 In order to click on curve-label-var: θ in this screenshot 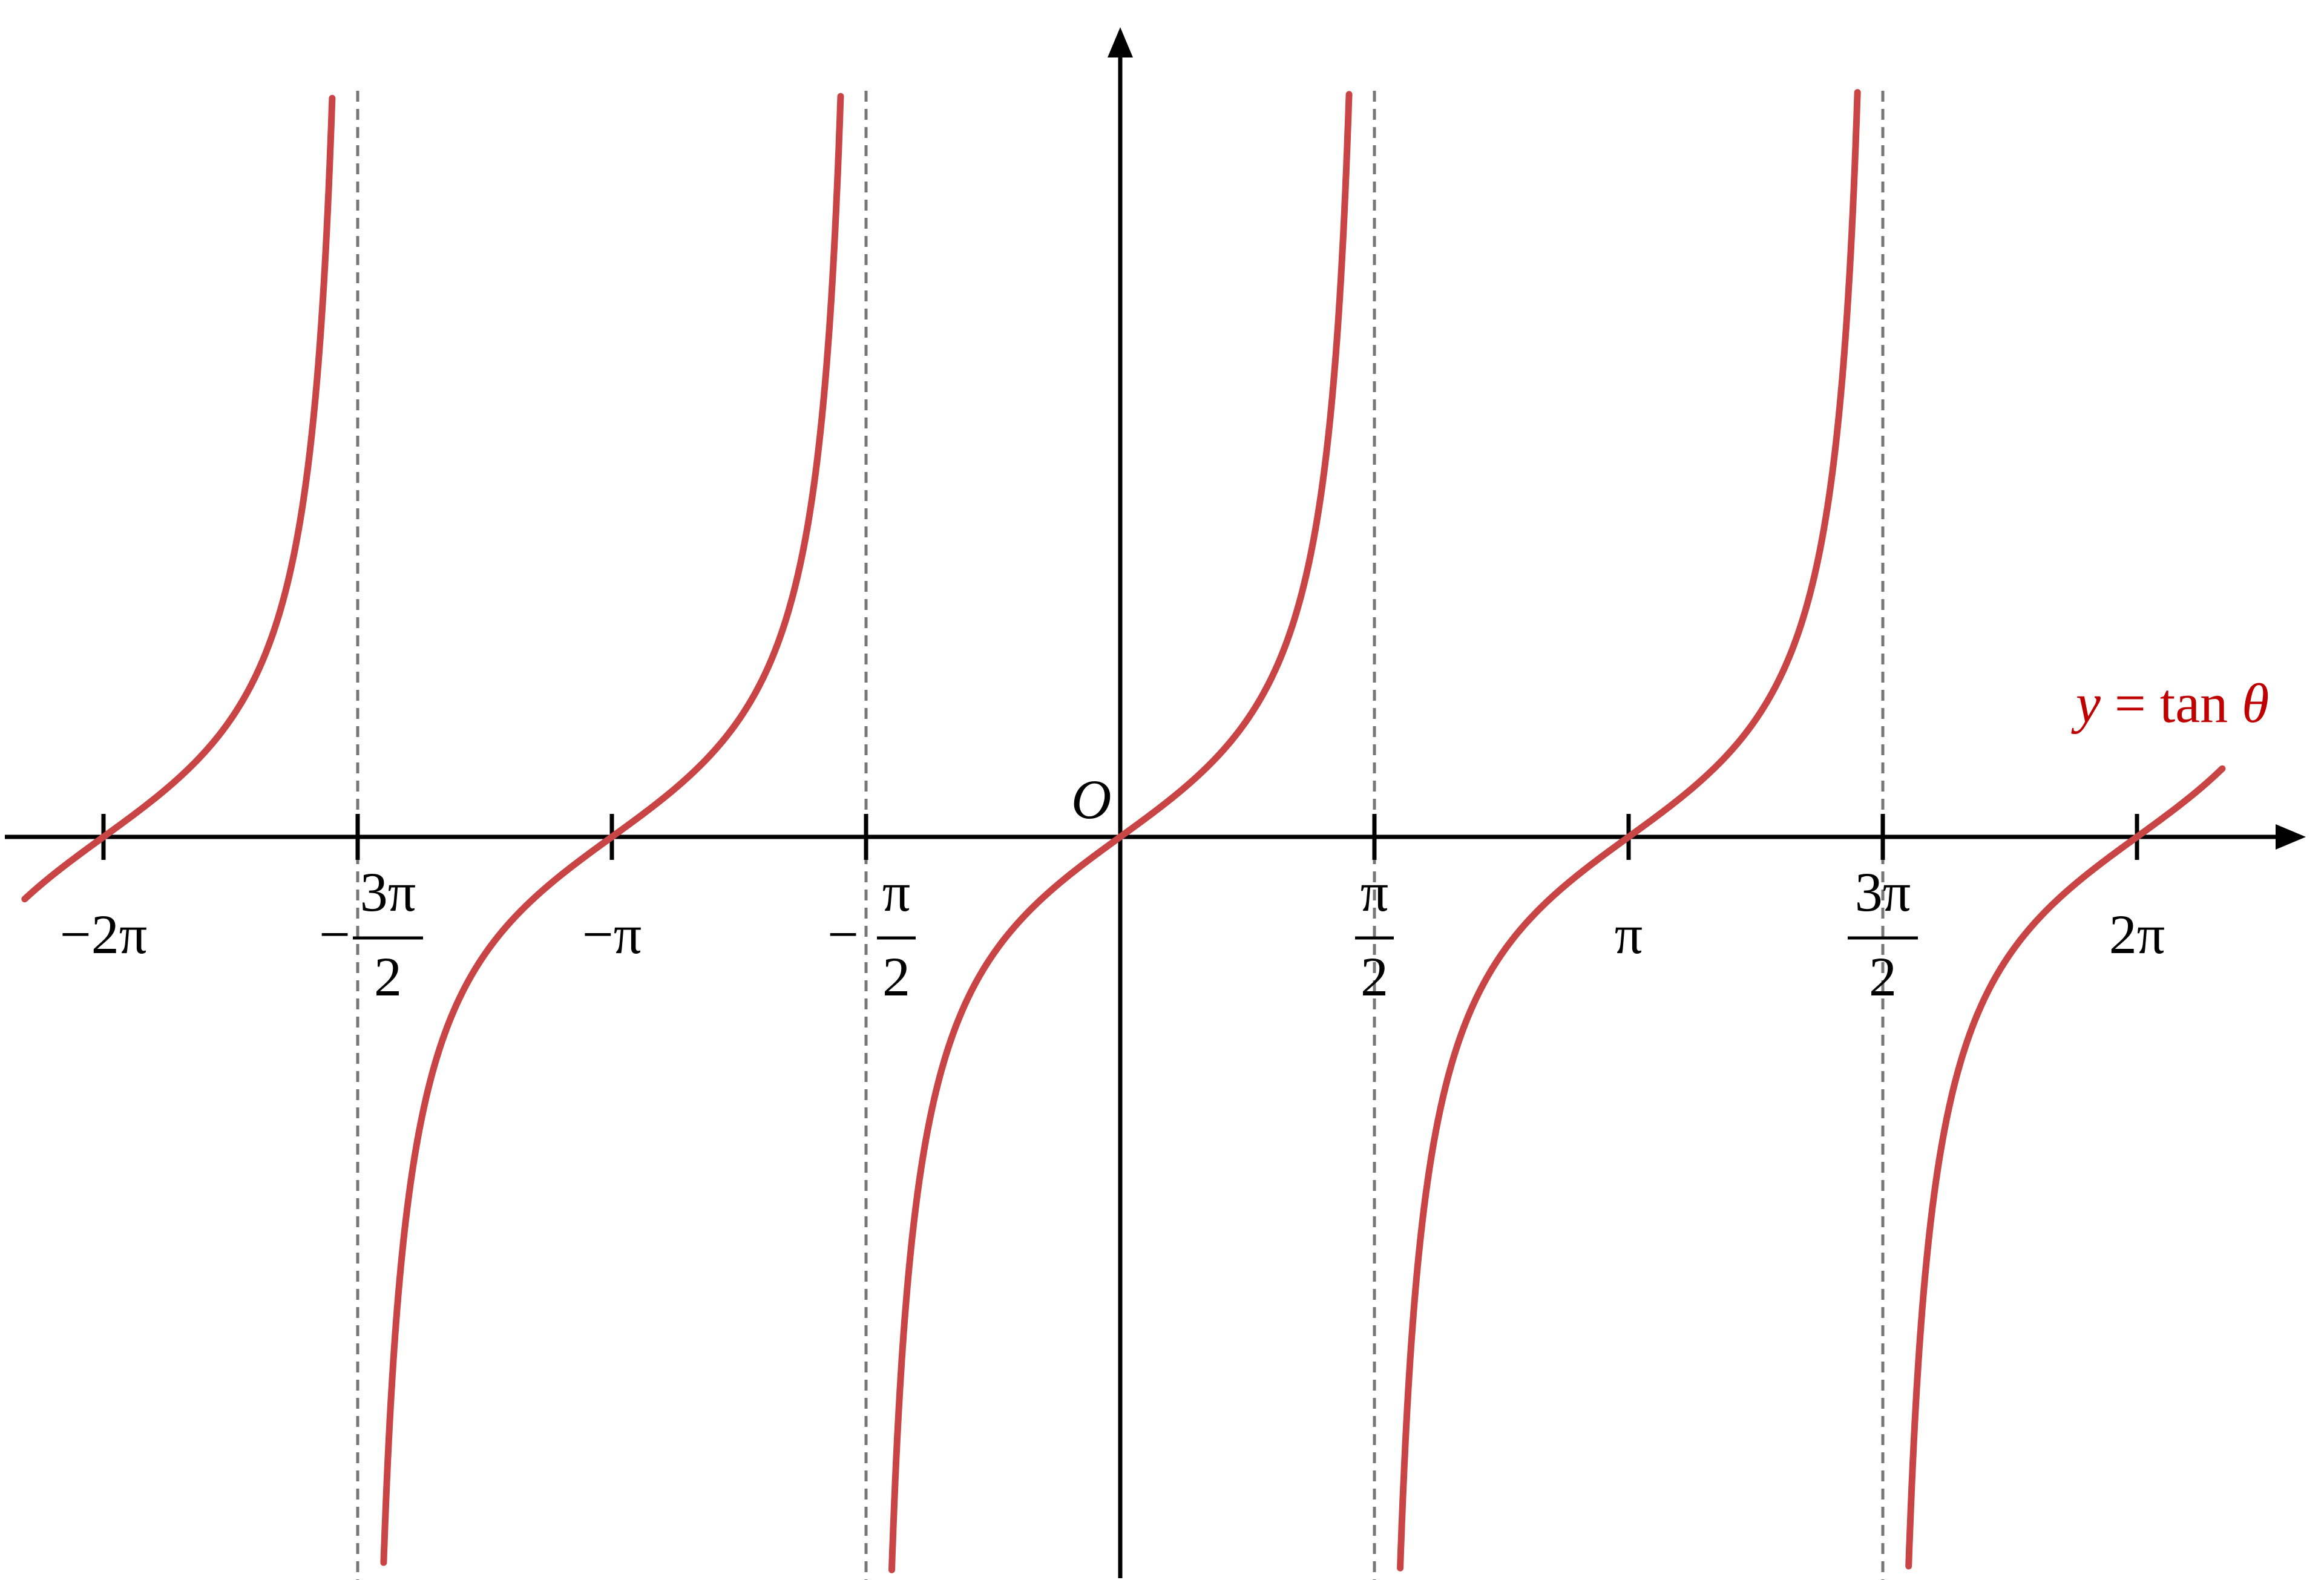, I will do `click(2255, 703)`.